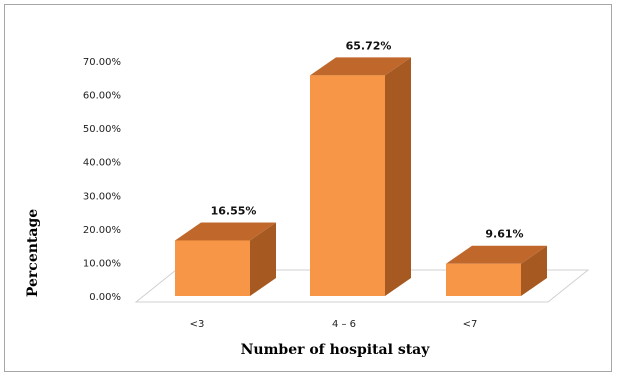 Image resolution: width=619 pixels, height=376 pixels. Describe the element at coordinates (470, 324) in the screenshot. I see `x-tick-label: <7` at that location.